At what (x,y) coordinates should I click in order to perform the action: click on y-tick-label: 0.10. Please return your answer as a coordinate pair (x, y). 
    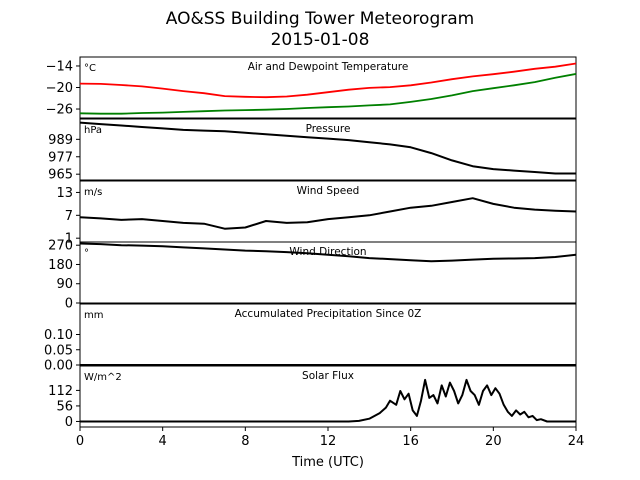
    Looking at the image, I should click on (58, 335).